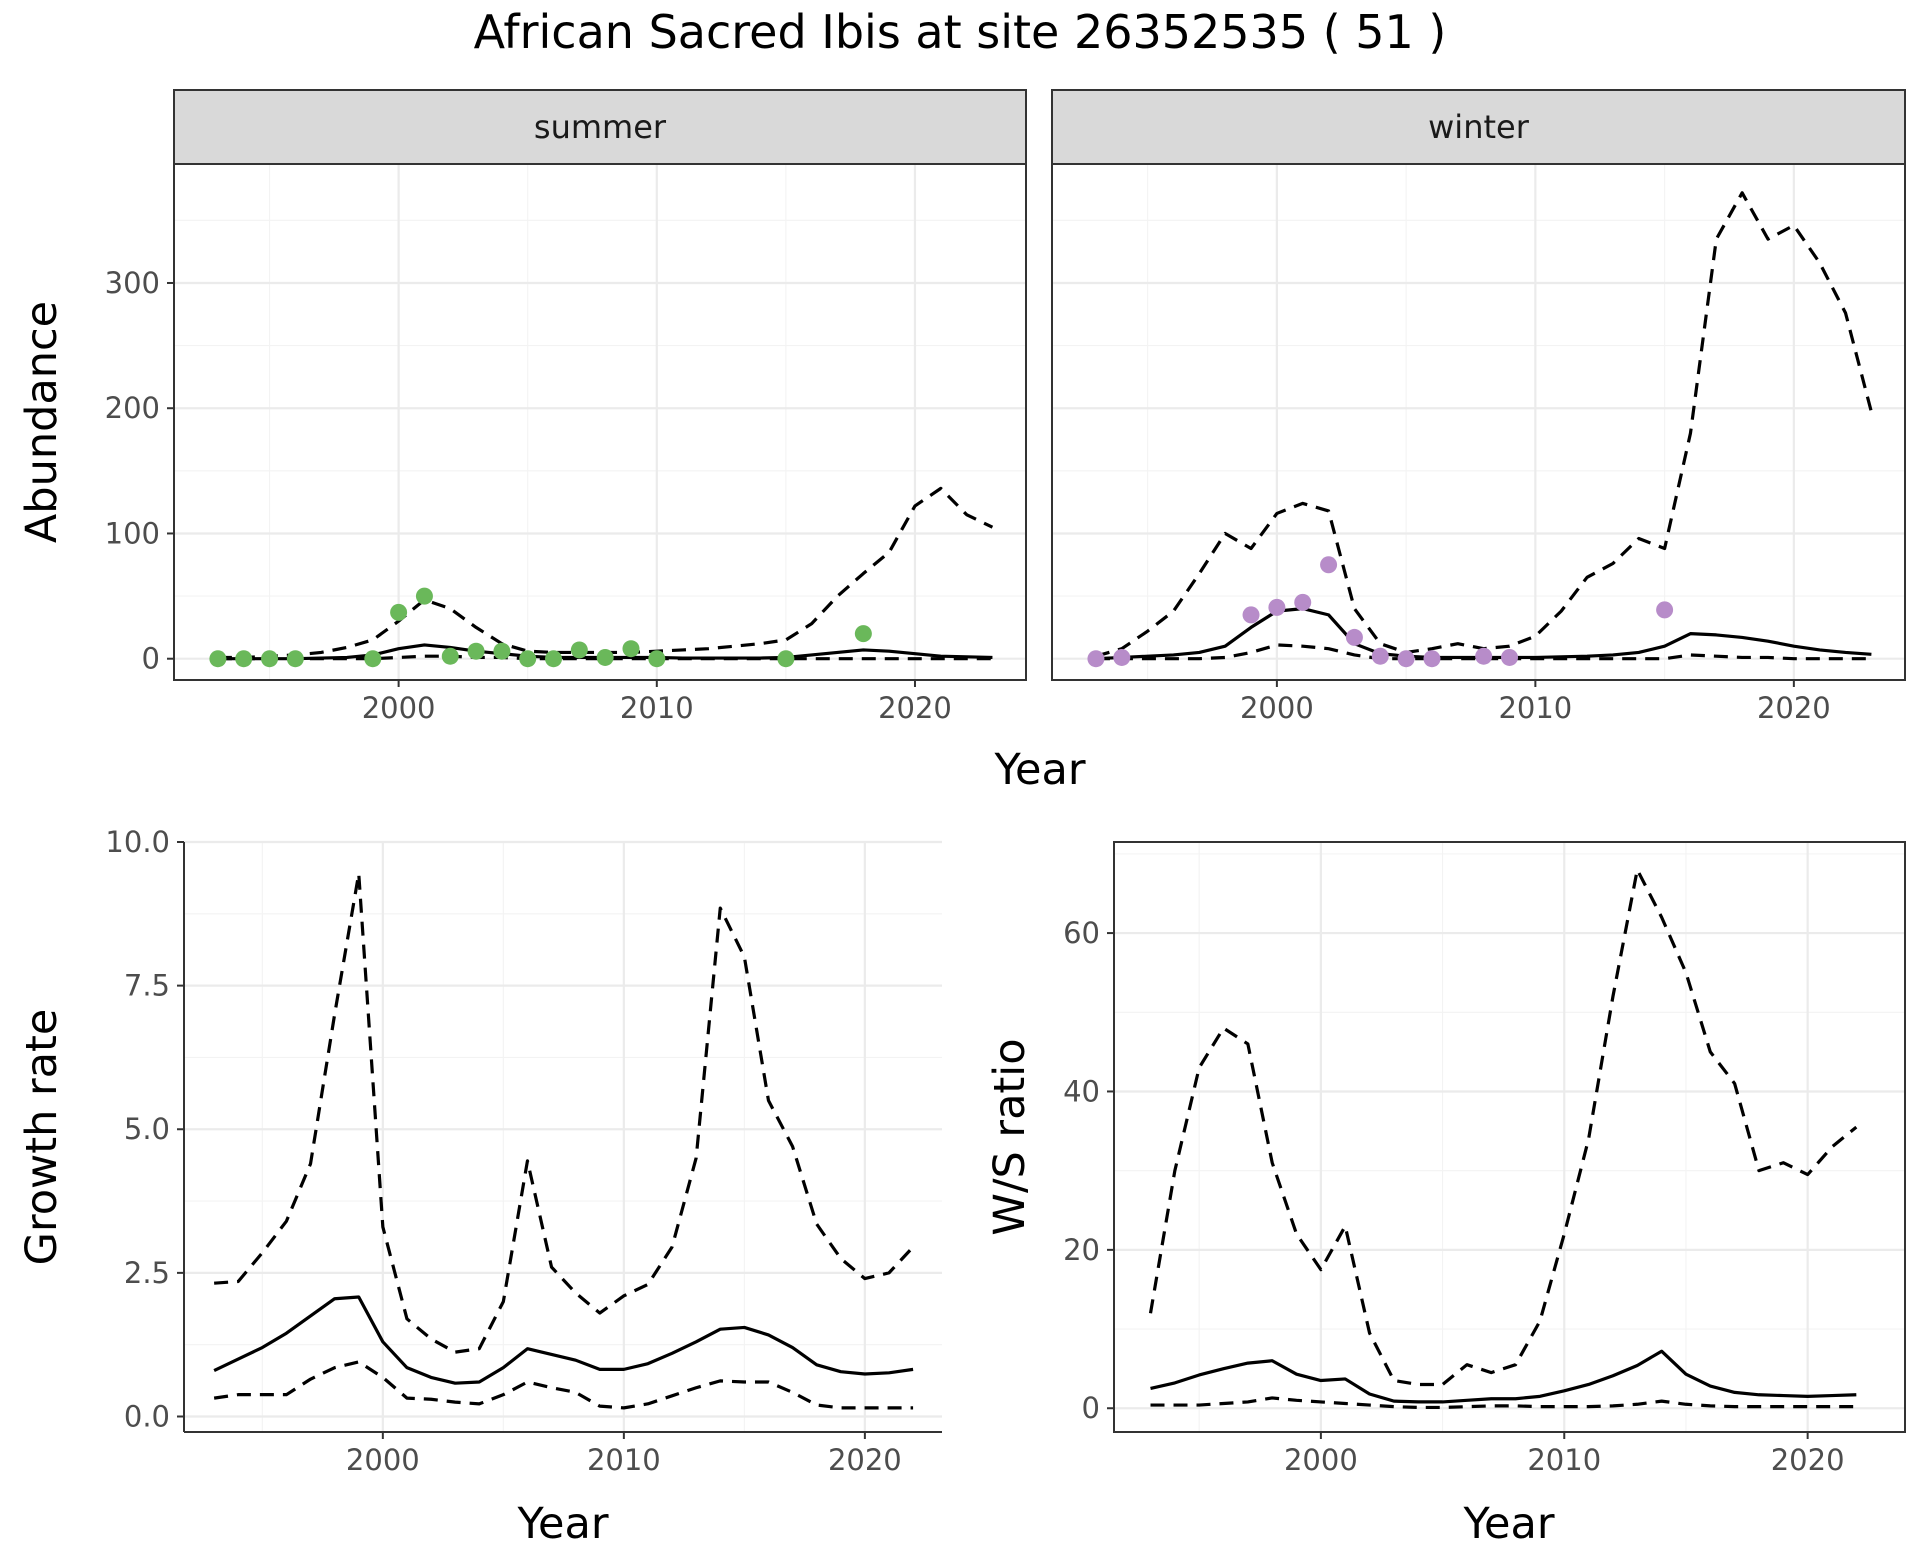 The width and height of the screenshot is (1920, 1564). What do you see at coordinates (1010, 1136) in the screenshot?
I see `ws-ratio-y-axis-title: W/S ratio` at bounding box center [1010, 1136].